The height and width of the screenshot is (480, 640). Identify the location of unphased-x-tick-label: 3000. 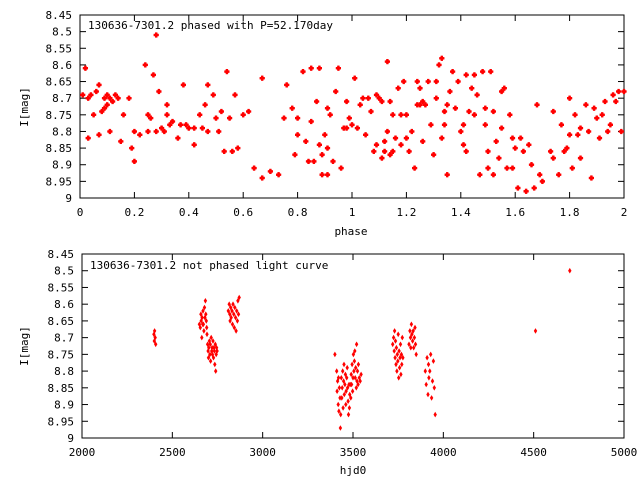
(262, 452).